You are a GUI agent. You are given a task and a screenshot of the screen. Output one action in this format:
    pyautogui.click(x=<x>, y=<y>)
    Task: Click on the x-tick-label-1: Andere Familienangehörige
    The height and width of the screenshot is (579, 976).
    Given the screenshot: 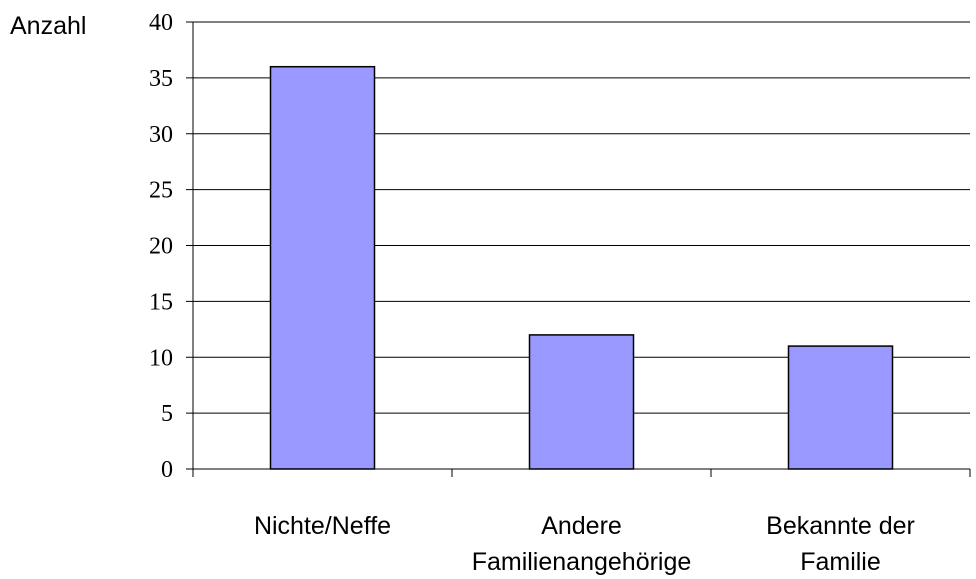 What is the action you would take?
    pyautogui.click(x=582, y=544)
    